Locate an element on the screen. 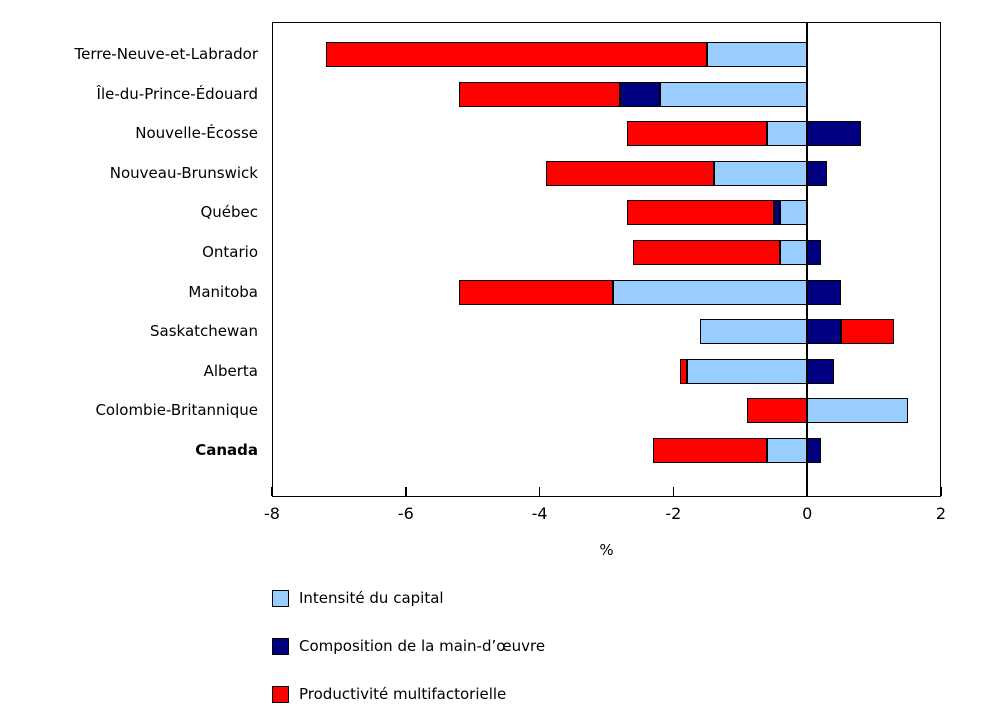  category-label: Nouveau-Brunswick is located at coordinates (183, 172).